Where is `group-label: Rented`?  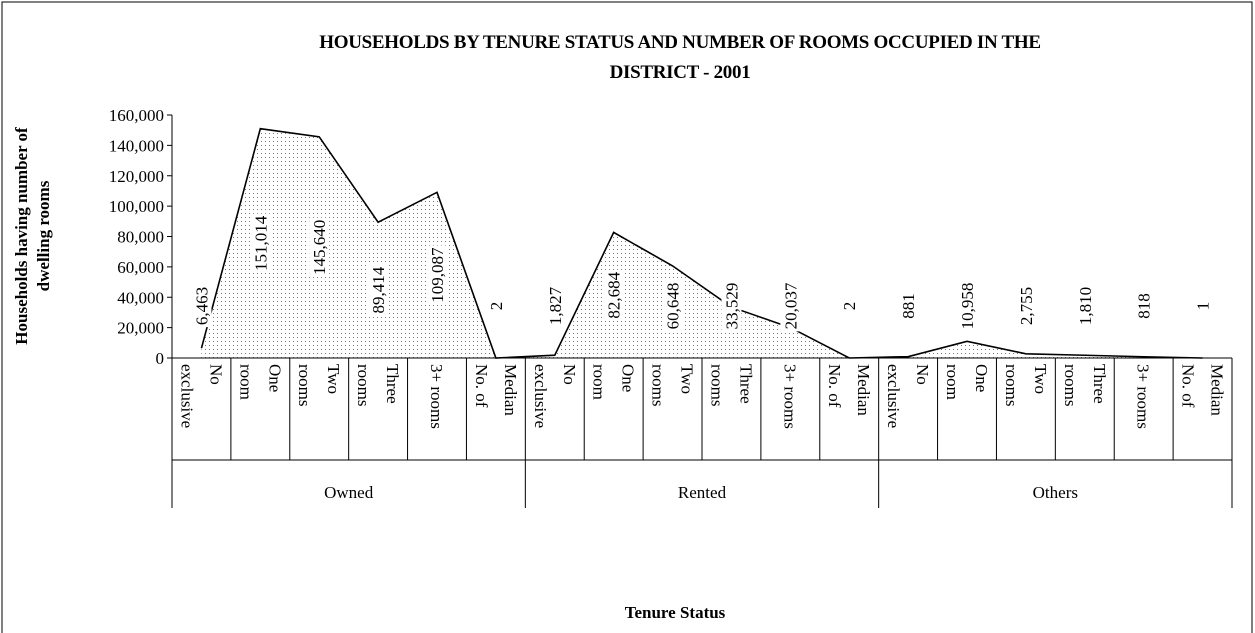
group-label: Rented is located at coordinates (702, 492).